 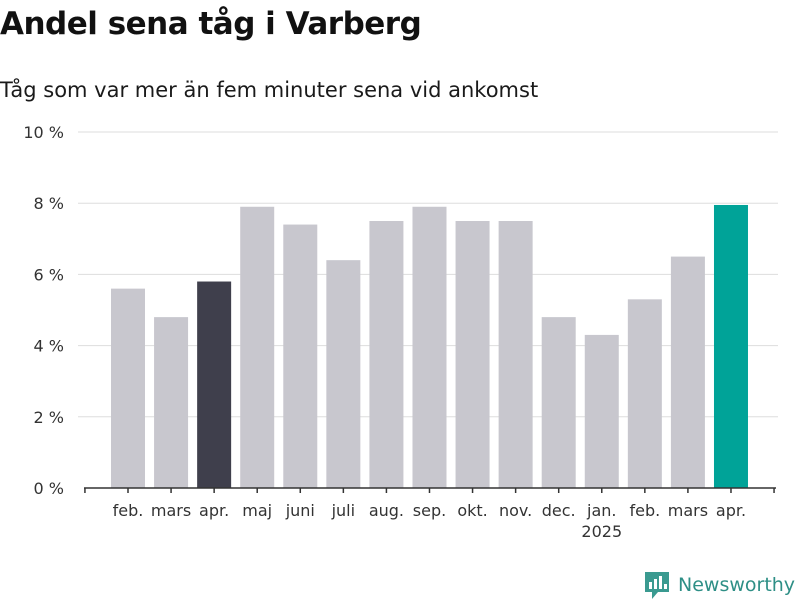 What do you see at coordinates (559, 510) in the screenshot?
I see `x-tick-label: dec.` at bounding box center [559, 510].